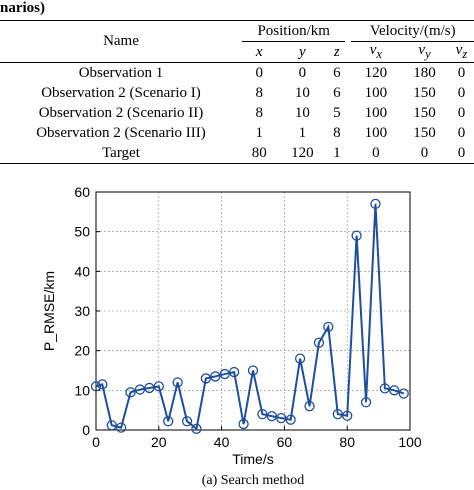 The height and width of the screenshot is (490, 474). What do you see at coordinates (424, 52) in the screenshot?
I see `header-vy: vy` at bounding box center [424, 52].